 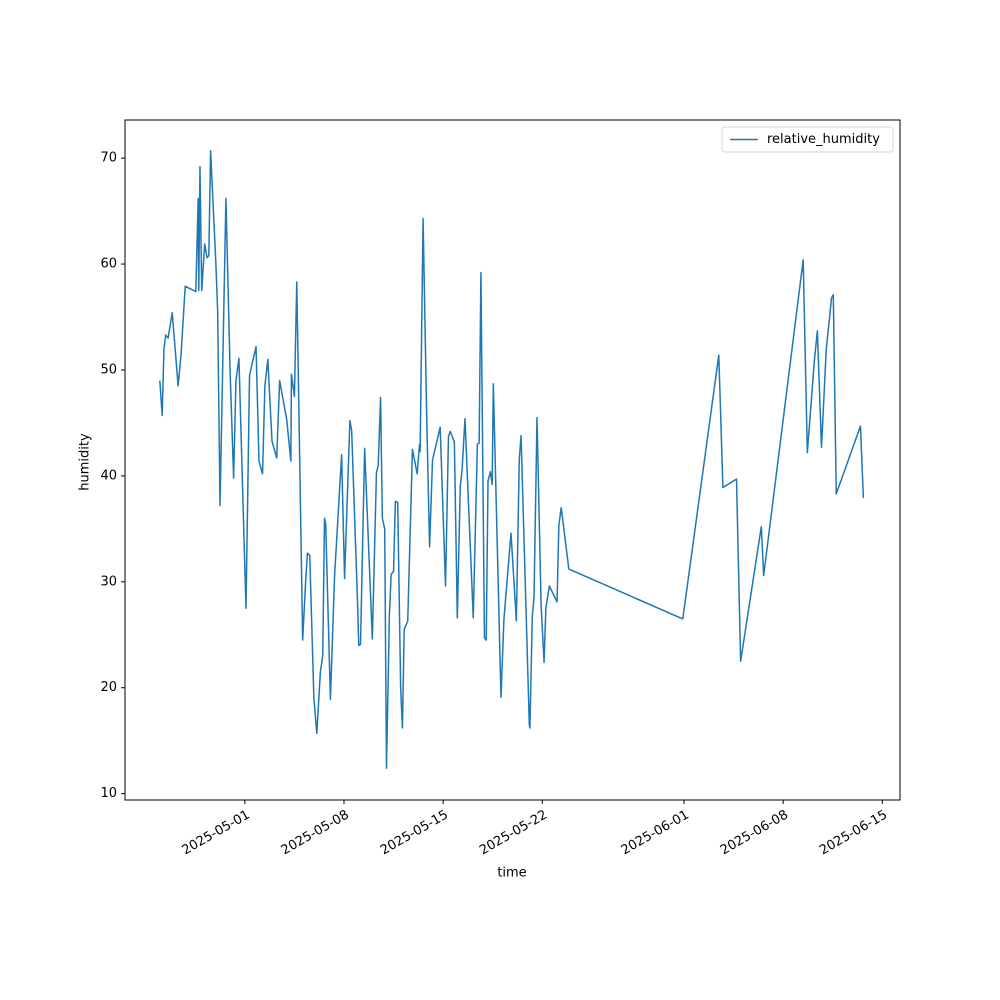 I want to click on x-axis-label: time, so click(x=511, y=873).